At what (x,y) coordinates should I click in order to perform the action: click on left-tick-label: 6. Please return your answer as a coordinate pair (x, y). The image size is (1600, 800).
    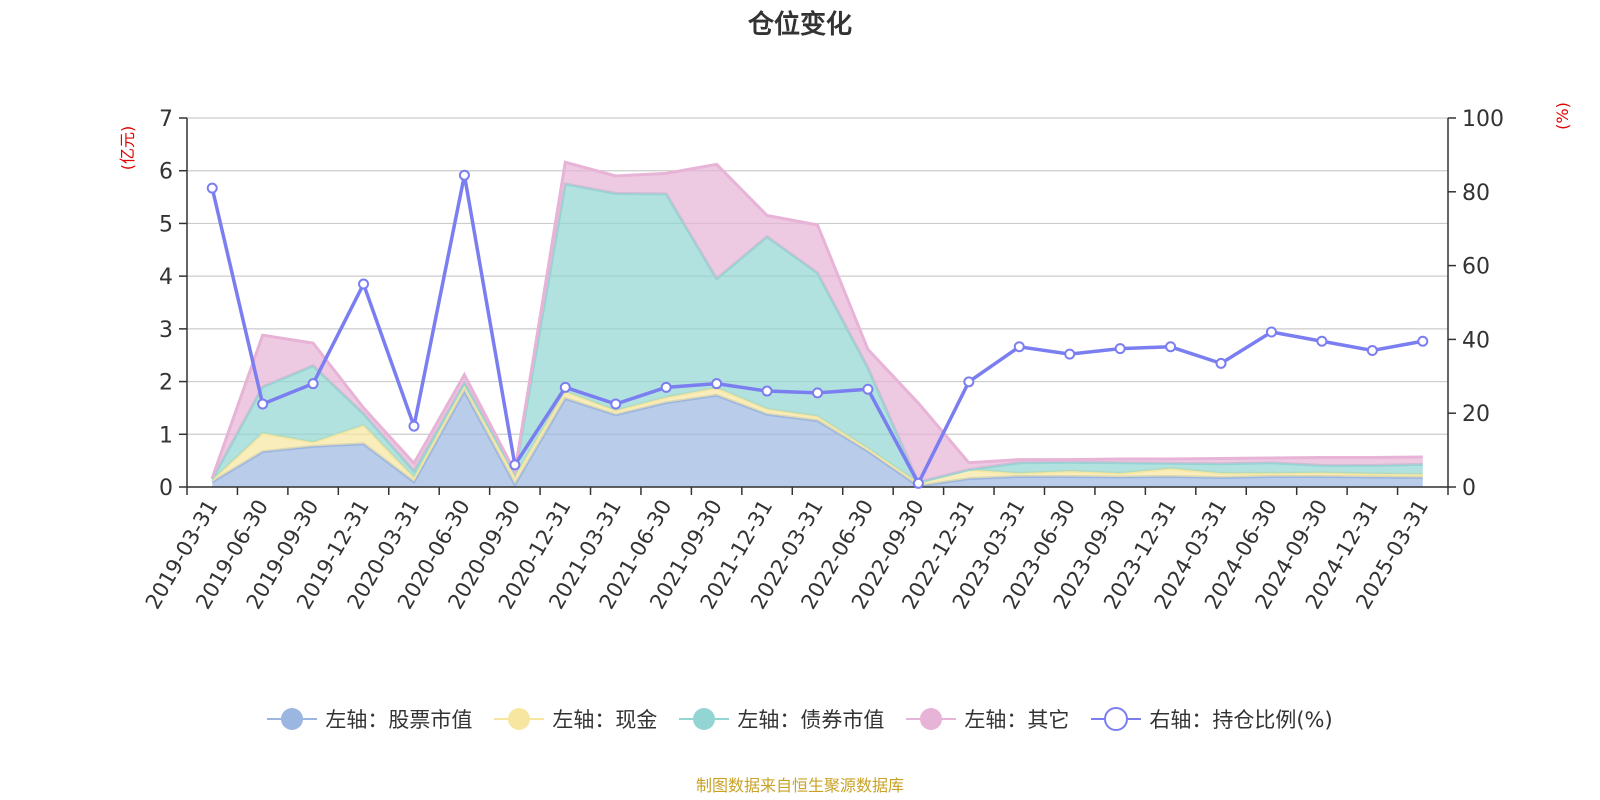
    Looking at the image, I should click on (166, 172).